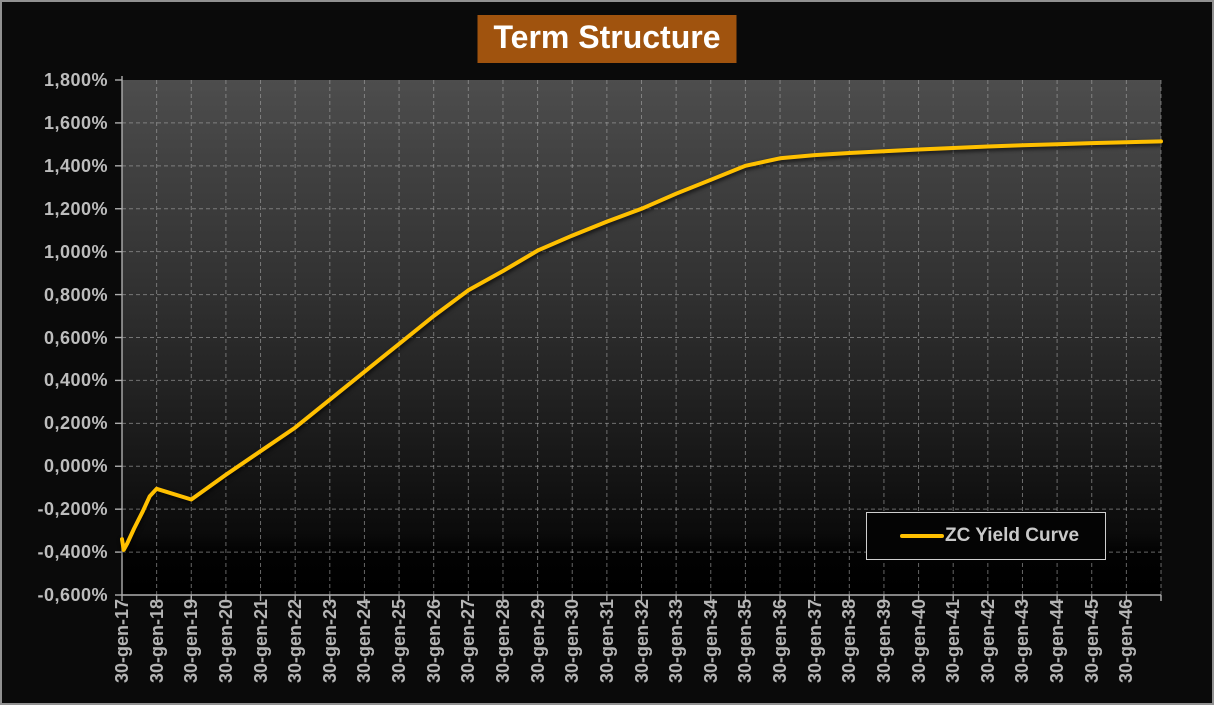  What do you see at coordinates (537, 641) in the screenshot?
I see `x-axis-tick-label: 30-gen-29` at bounding box center [537, 641].